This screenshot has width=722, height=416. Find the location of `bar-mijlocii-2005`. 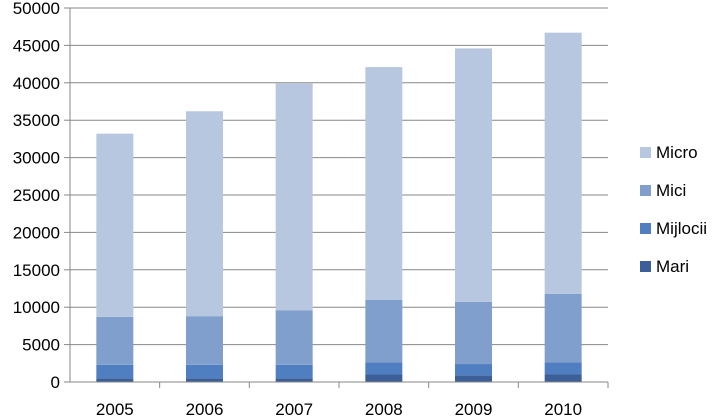

bar-mijlocii-2005 is located at coordinates (115, 371).